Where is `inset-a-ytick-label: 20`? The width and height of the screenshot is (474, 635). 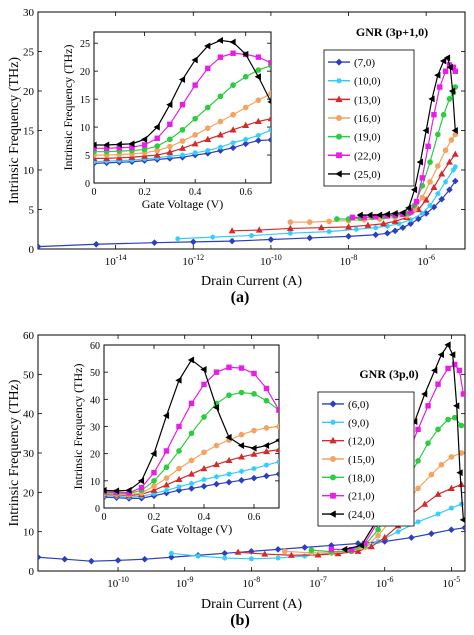
inset-a-ytick-label: 20 is located at coordinates (85, 72).